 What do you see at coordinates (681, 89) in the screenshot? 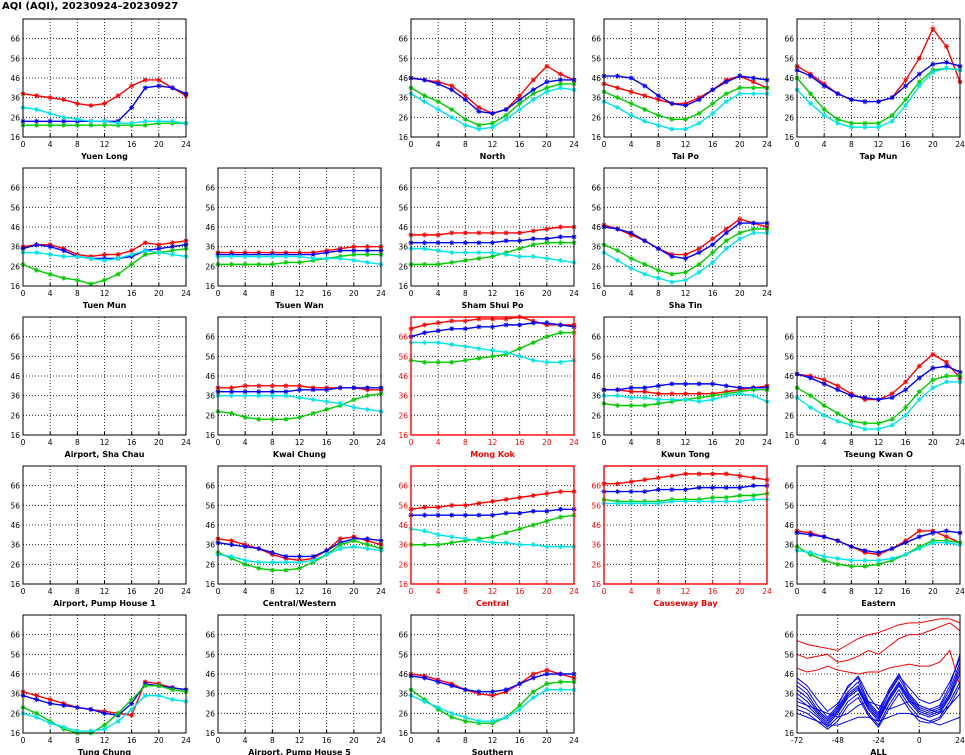
I see `plot-tai-po: 0 4 8 12 16 20 24 16 26 36 46 56 66 Tai Po` at bounding box center [681, 89].